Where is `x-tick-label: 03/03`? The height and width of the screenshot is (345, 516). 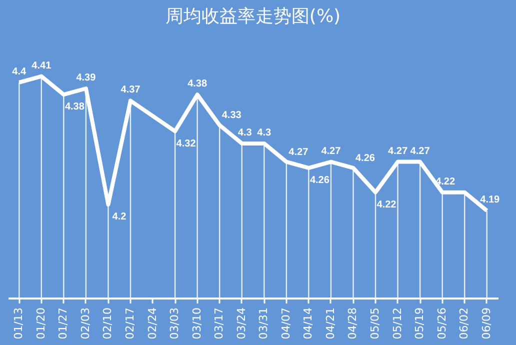 x-tick-label: 03/03 is located at coordinates (175, 324).